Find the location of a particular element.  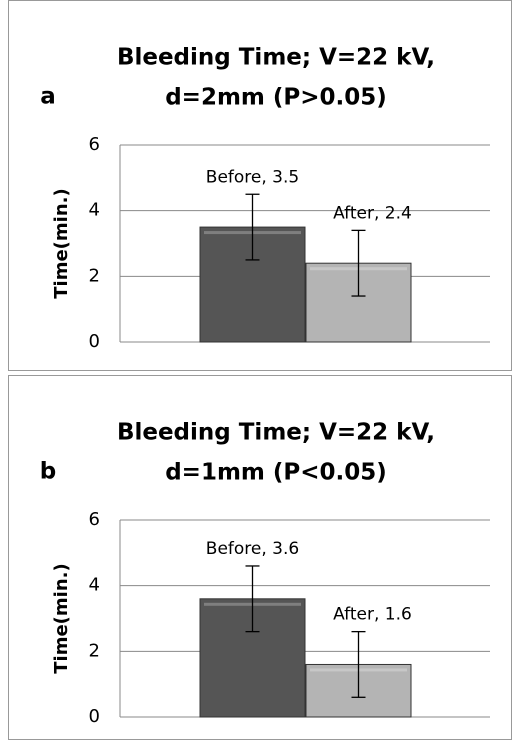

data-label: After, 1.6 is located at coordinates (372, 615).